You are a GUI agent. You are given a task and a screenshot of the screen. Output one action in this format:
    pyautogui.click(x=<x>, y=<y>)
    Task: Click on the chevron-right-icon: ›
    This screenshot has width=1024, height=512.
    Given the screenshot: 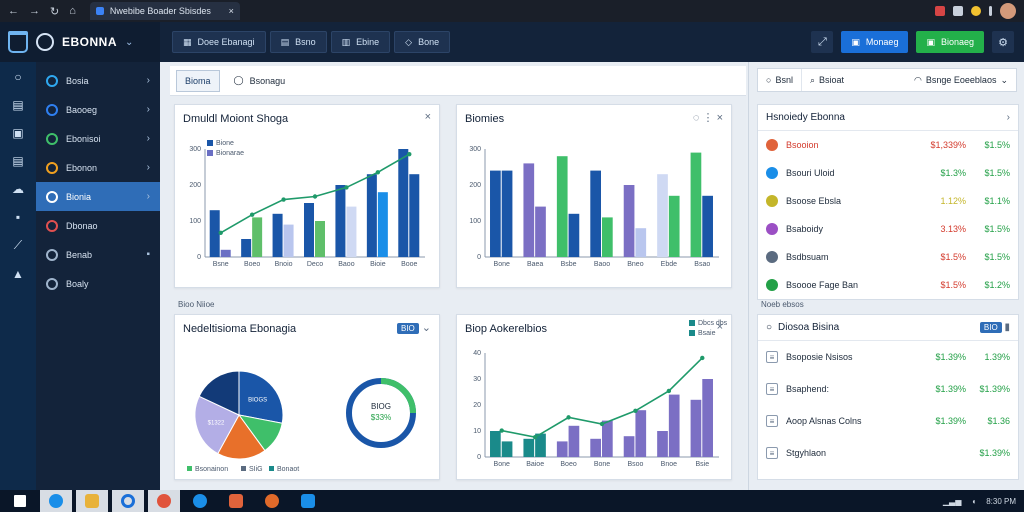 What is the action you would take?
    pyautogui.click(x=1008, y=117)
    